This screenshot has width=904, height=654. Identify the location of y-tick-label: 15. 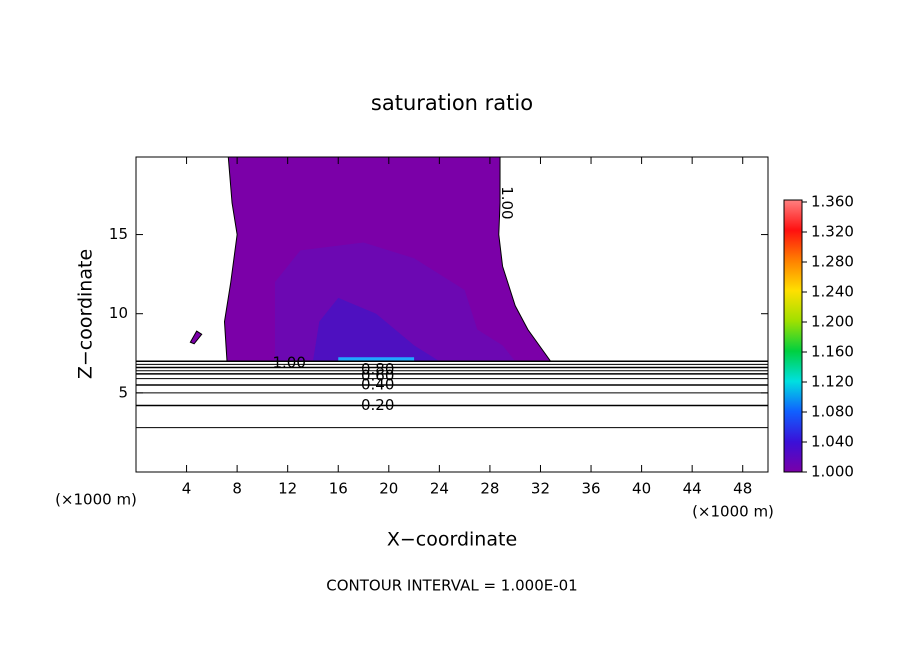
(118, 234).